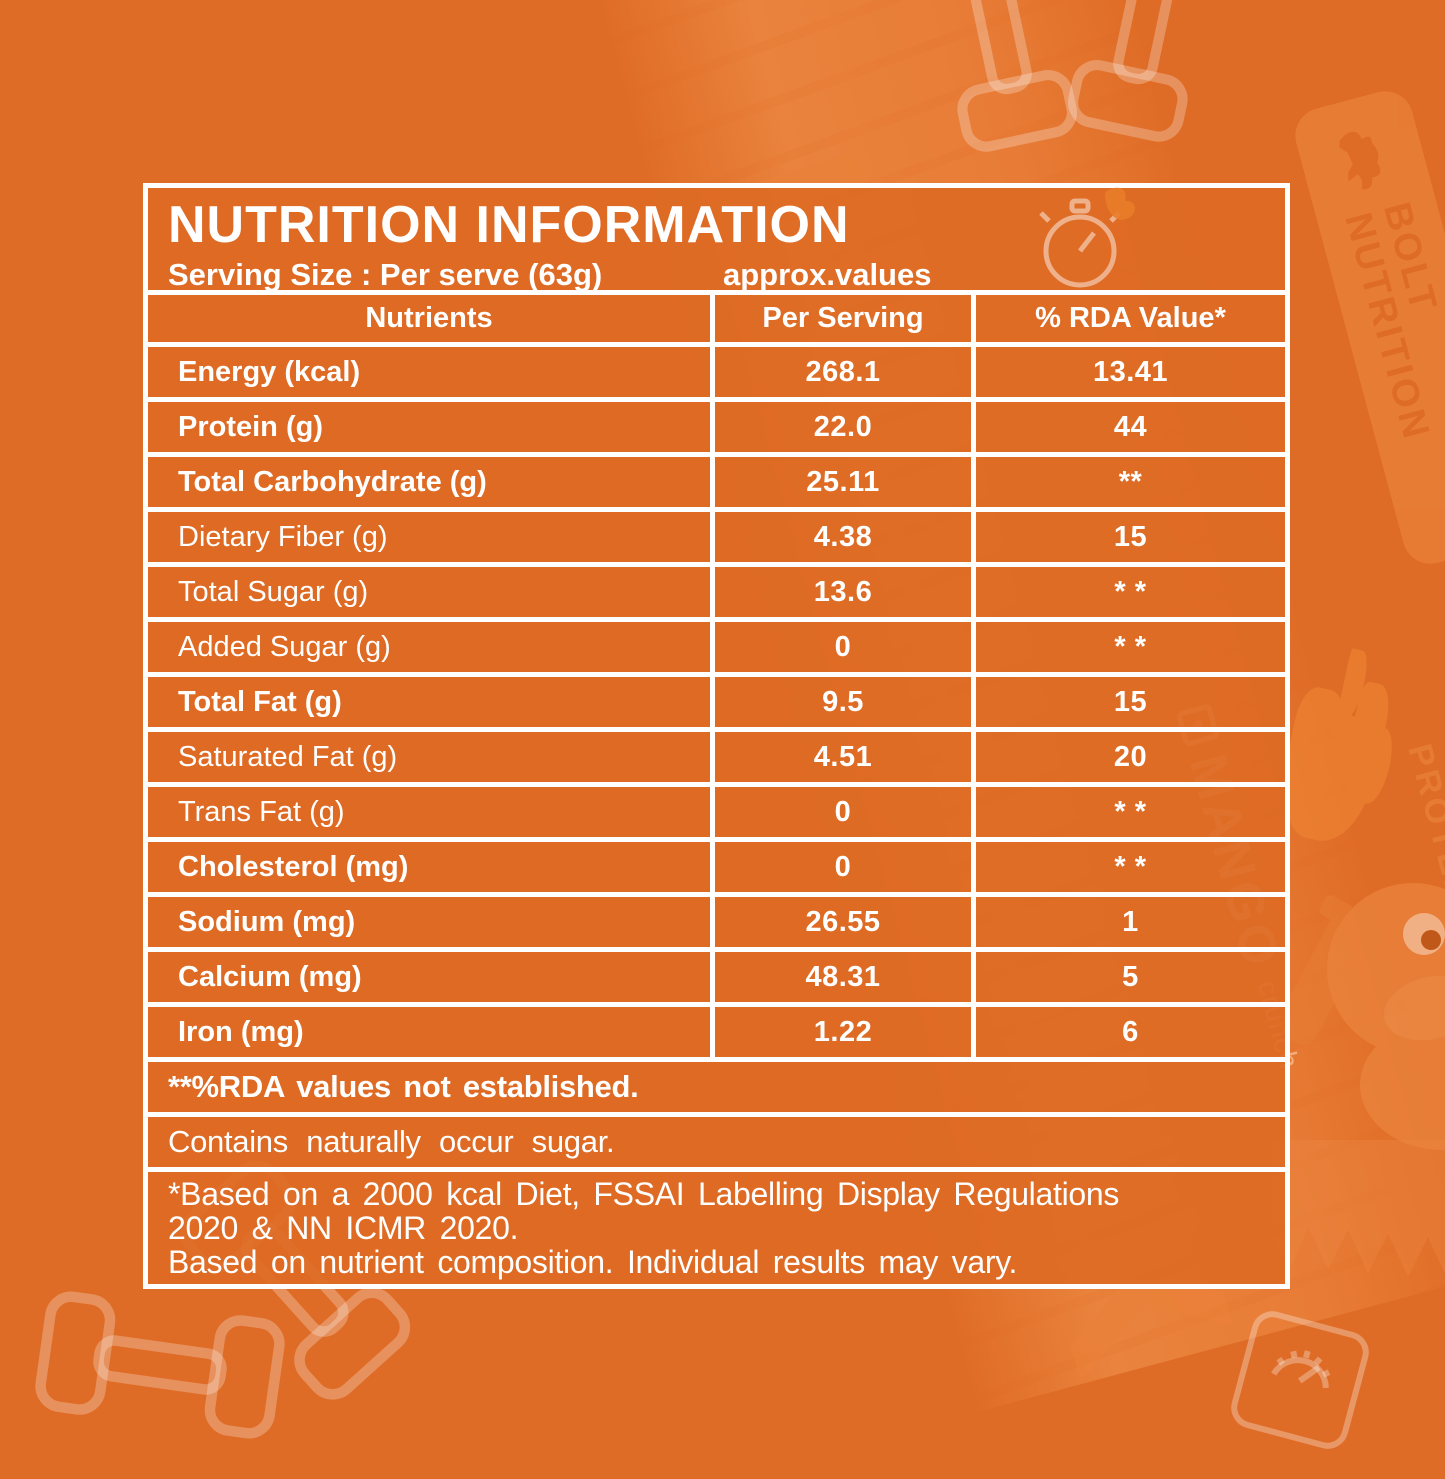  What do you see at coordinates (1363, 159) in the screenshot?
I see `bull-logo-icon` at bounding box center [1363, 159].